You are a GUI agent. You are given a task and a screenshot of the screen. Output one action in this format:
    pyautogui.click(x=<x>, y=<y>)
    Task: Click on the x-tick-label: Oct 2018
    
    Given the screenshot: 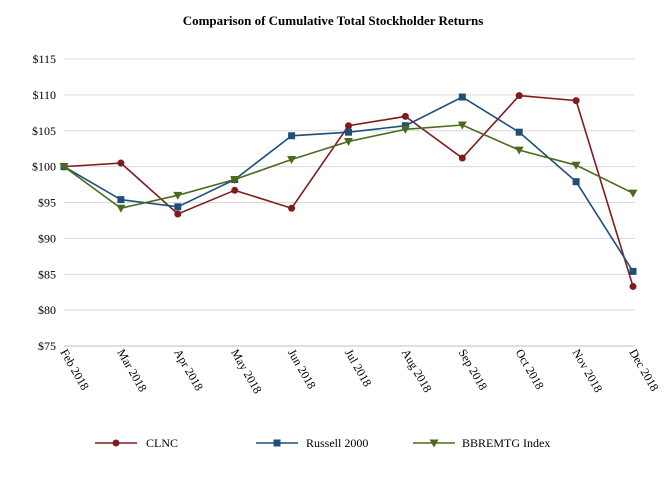 What is the action you would take?
    pyautogui.click(x=530, y=369)
    